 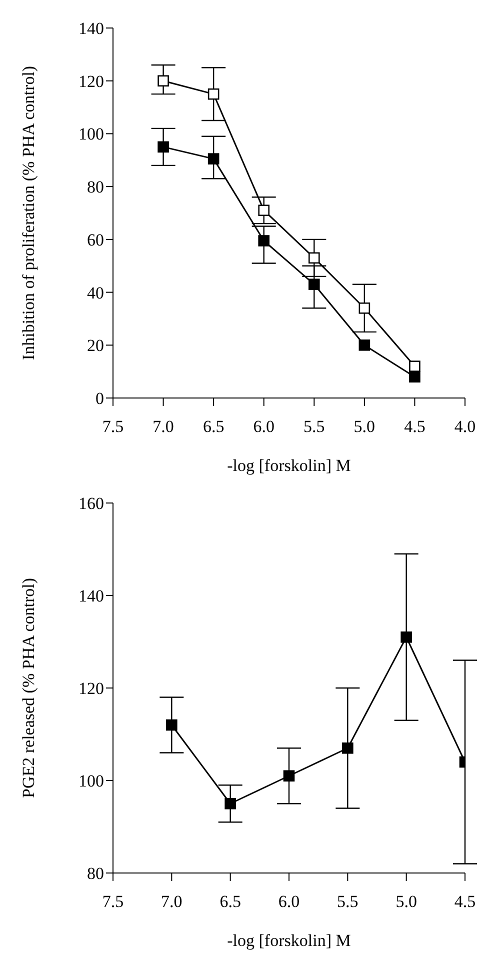 I want to click on y-tick-label: 20, so click(x=95, y=346).